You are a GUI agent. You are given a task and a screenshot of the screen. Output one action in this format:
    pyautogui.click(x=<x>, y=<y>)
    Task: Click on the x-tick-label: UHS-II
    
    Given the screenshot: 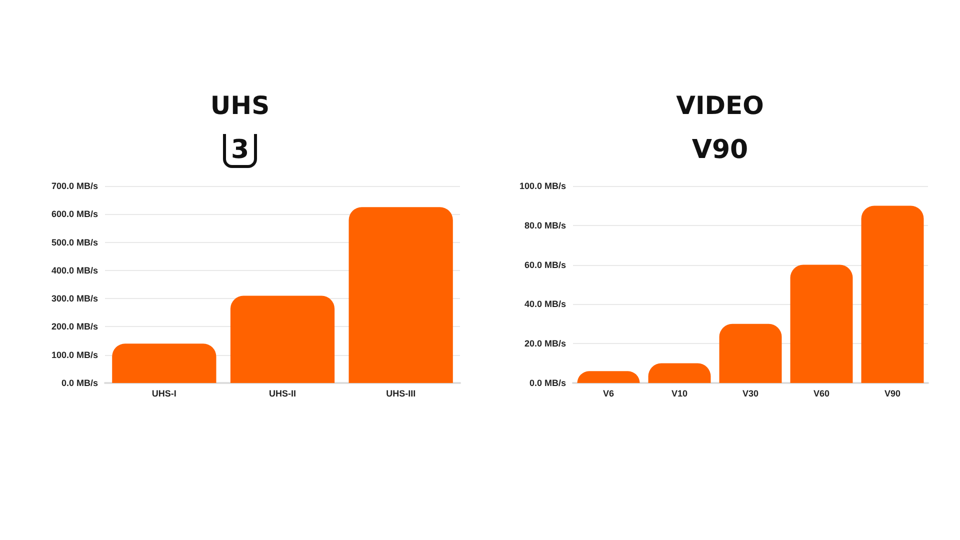 What is the action you would take?
    pyautogui.click(x=282, y=393)
    